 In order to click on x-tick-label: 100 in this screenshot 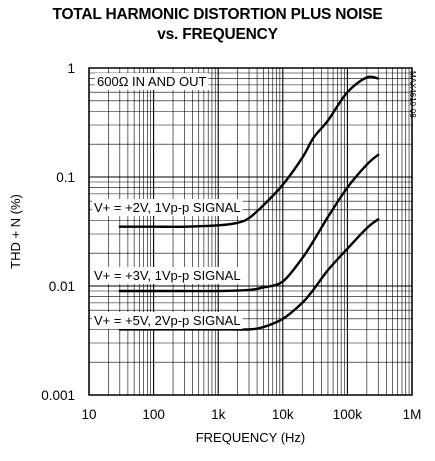, I will do `click(153, 414)`.